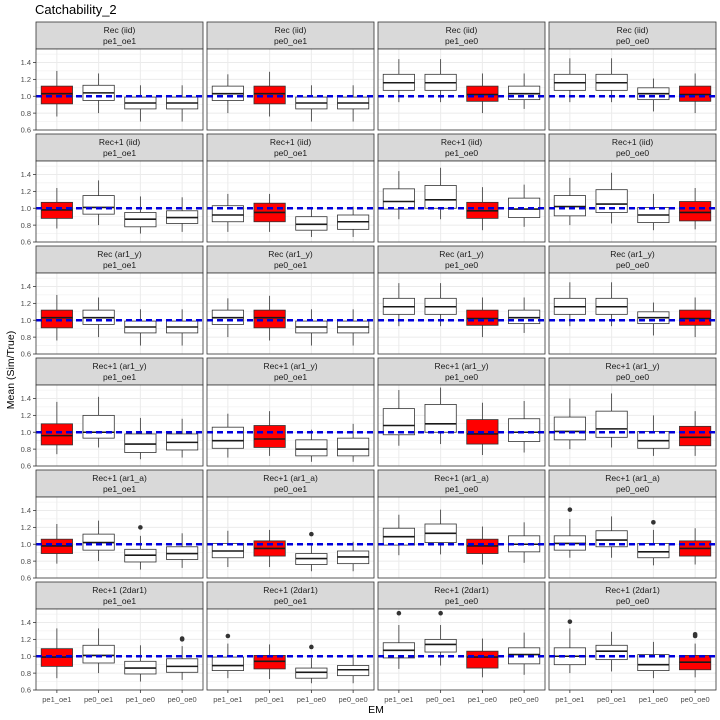  Describe the element at coordinates (26, 320) in the screenshot. I see `y-tick-label: 1.0` at that location.